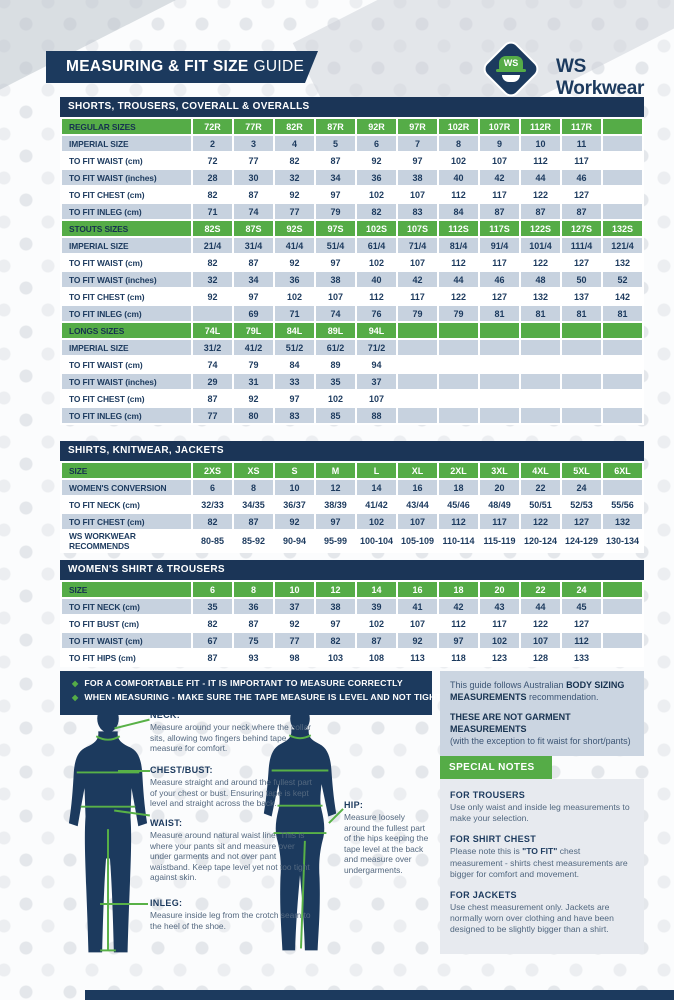 The image size is (674, 1000). Describe the element at coordinates (166, 903) in the screenshot. I see `measure-point-title: INLEG:` at that location.